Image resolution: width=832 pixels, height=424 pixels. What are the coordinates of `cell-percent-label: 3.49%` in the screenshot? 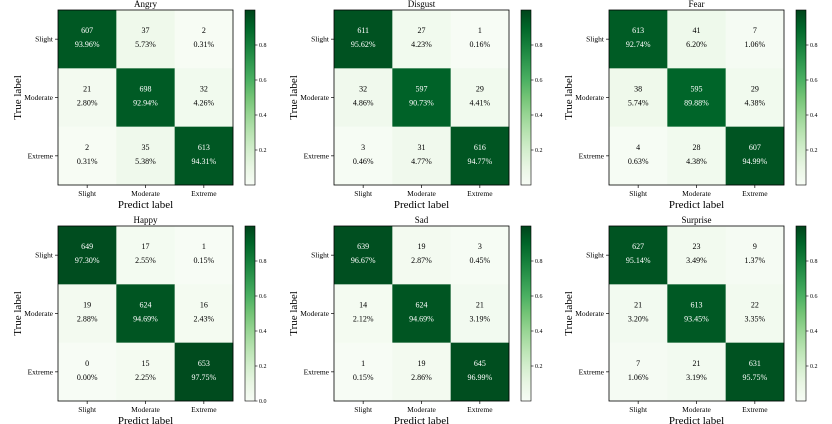 It's located at (696, 260).